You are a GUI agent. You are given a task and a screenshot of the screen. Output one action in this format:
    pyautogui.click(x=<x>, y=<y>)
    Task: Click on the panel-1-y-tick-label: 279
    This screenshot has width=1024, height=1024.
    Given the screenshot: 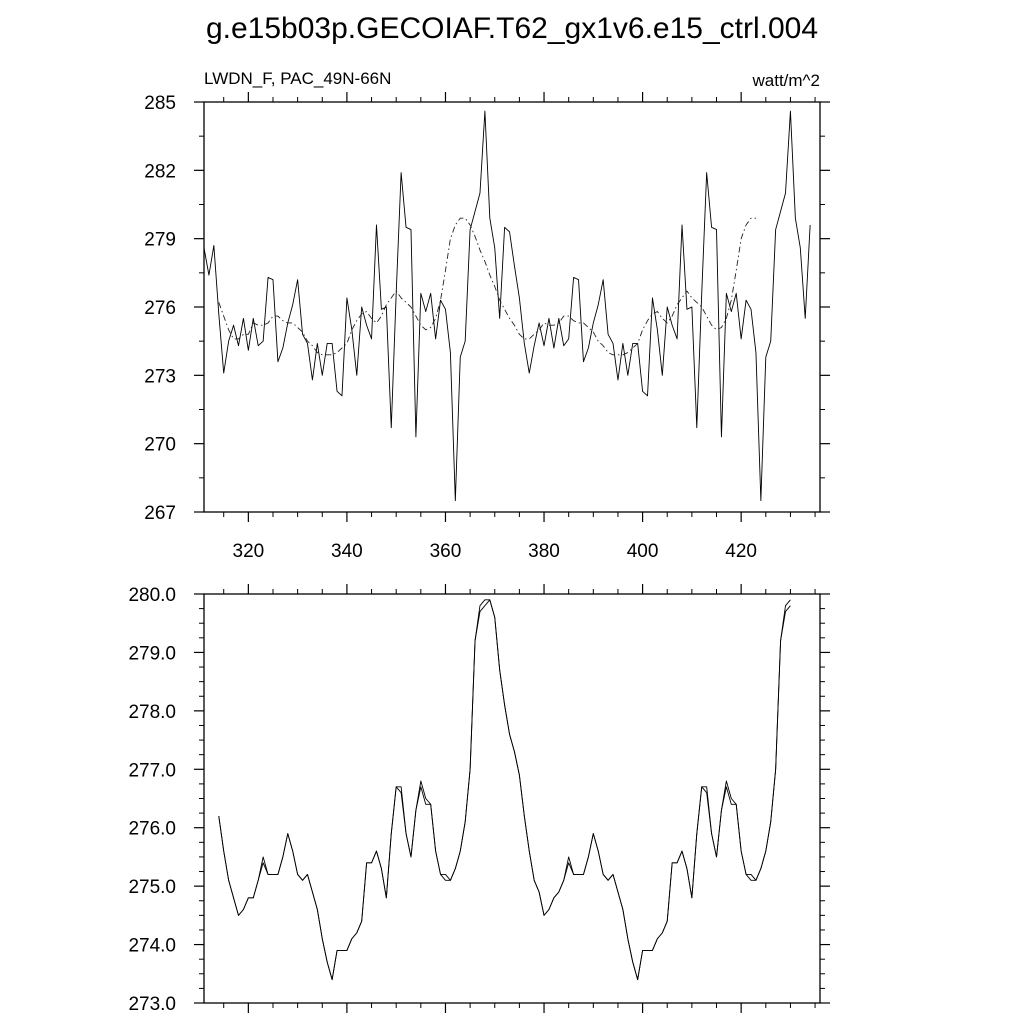 What is the action you would take?
    pyautogui.click(x=160, y=240)
    